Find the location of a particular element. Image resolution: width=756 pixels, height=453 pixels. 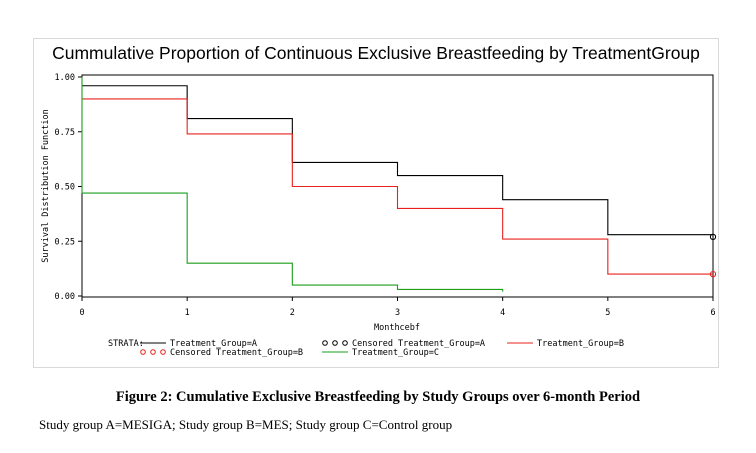

y-tick-label-3: 0.75 is located at coordinates (65, 133).